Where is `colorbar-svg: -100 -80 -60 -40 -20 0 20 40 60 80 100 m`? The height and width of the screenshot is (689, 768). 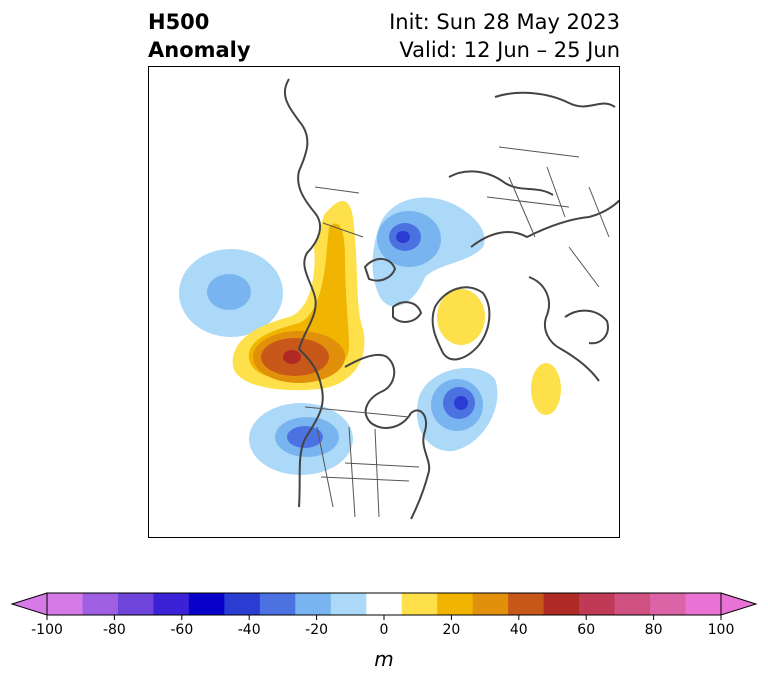
colorbar-svg: -100 -80 -60 -40 -20 0 20 40 60 80 100 m is located at coordinates (384, 631).